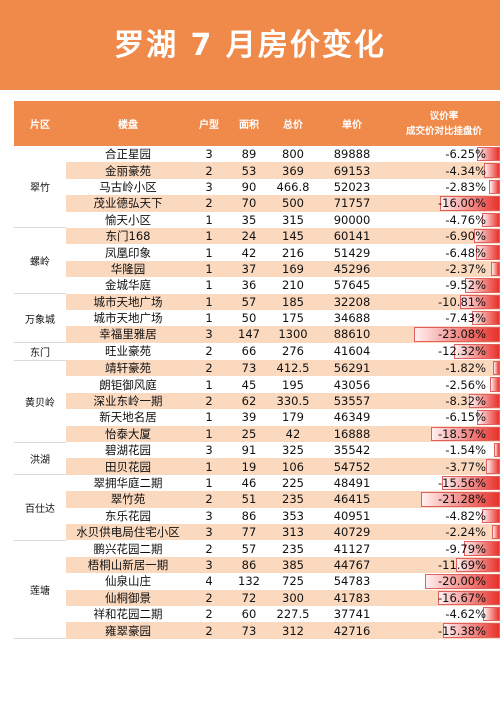 This screenshot has height=721, width=500. I want to click on area-cell: 24, so click(249, 236).